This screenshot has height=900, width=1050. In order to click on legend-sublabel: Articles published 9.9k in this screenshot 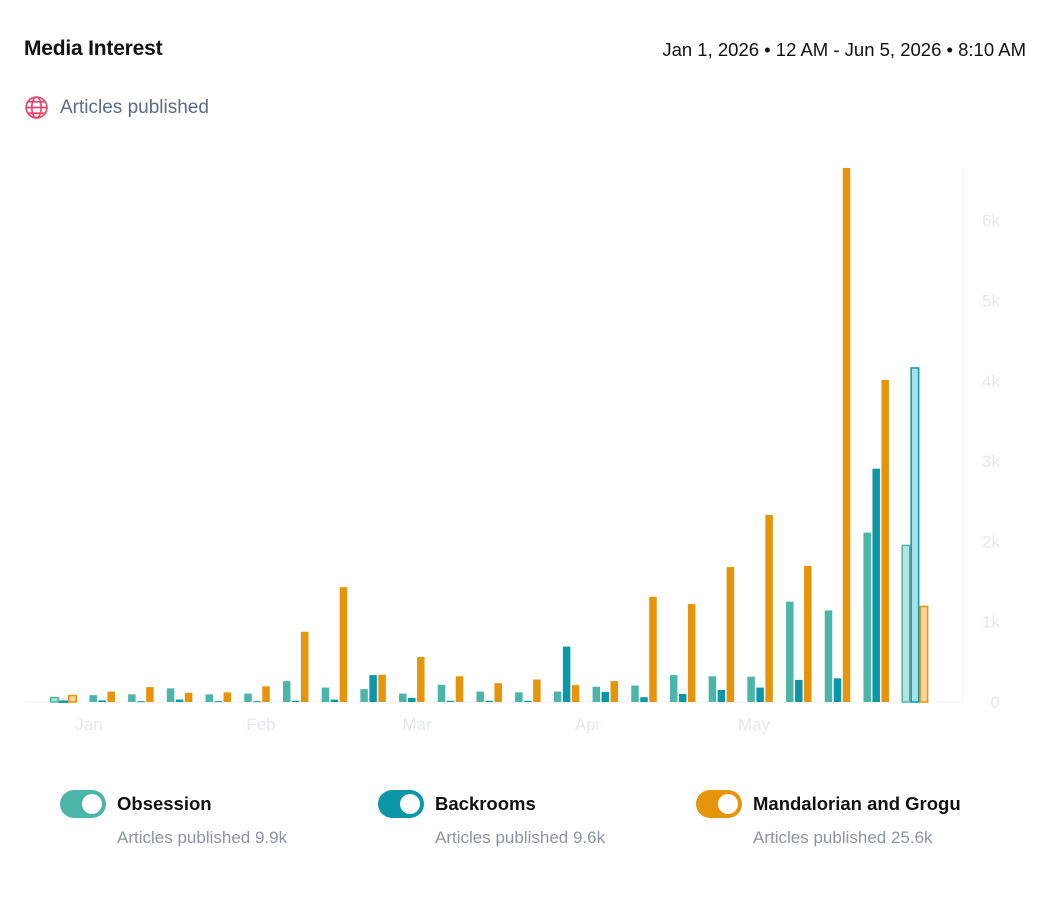, I will do `click(202, 837)`.